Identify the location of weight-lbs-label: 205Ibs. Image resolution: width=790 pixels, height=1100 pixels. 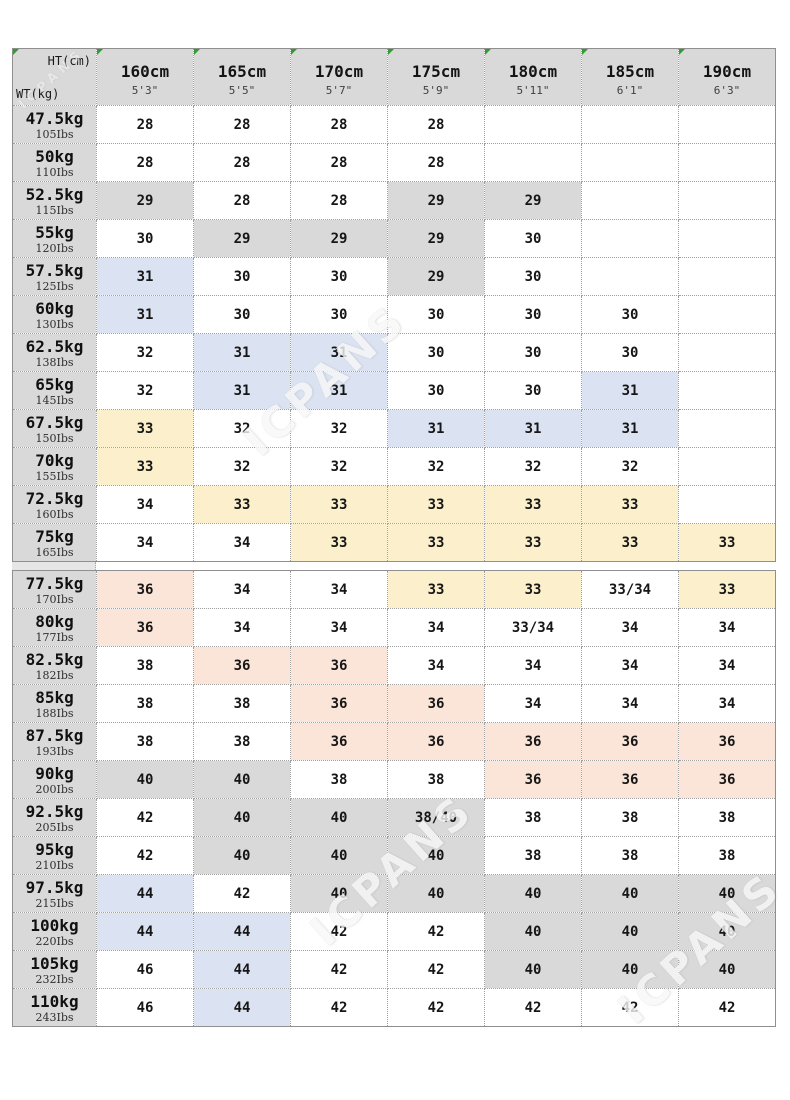
(54, 828).